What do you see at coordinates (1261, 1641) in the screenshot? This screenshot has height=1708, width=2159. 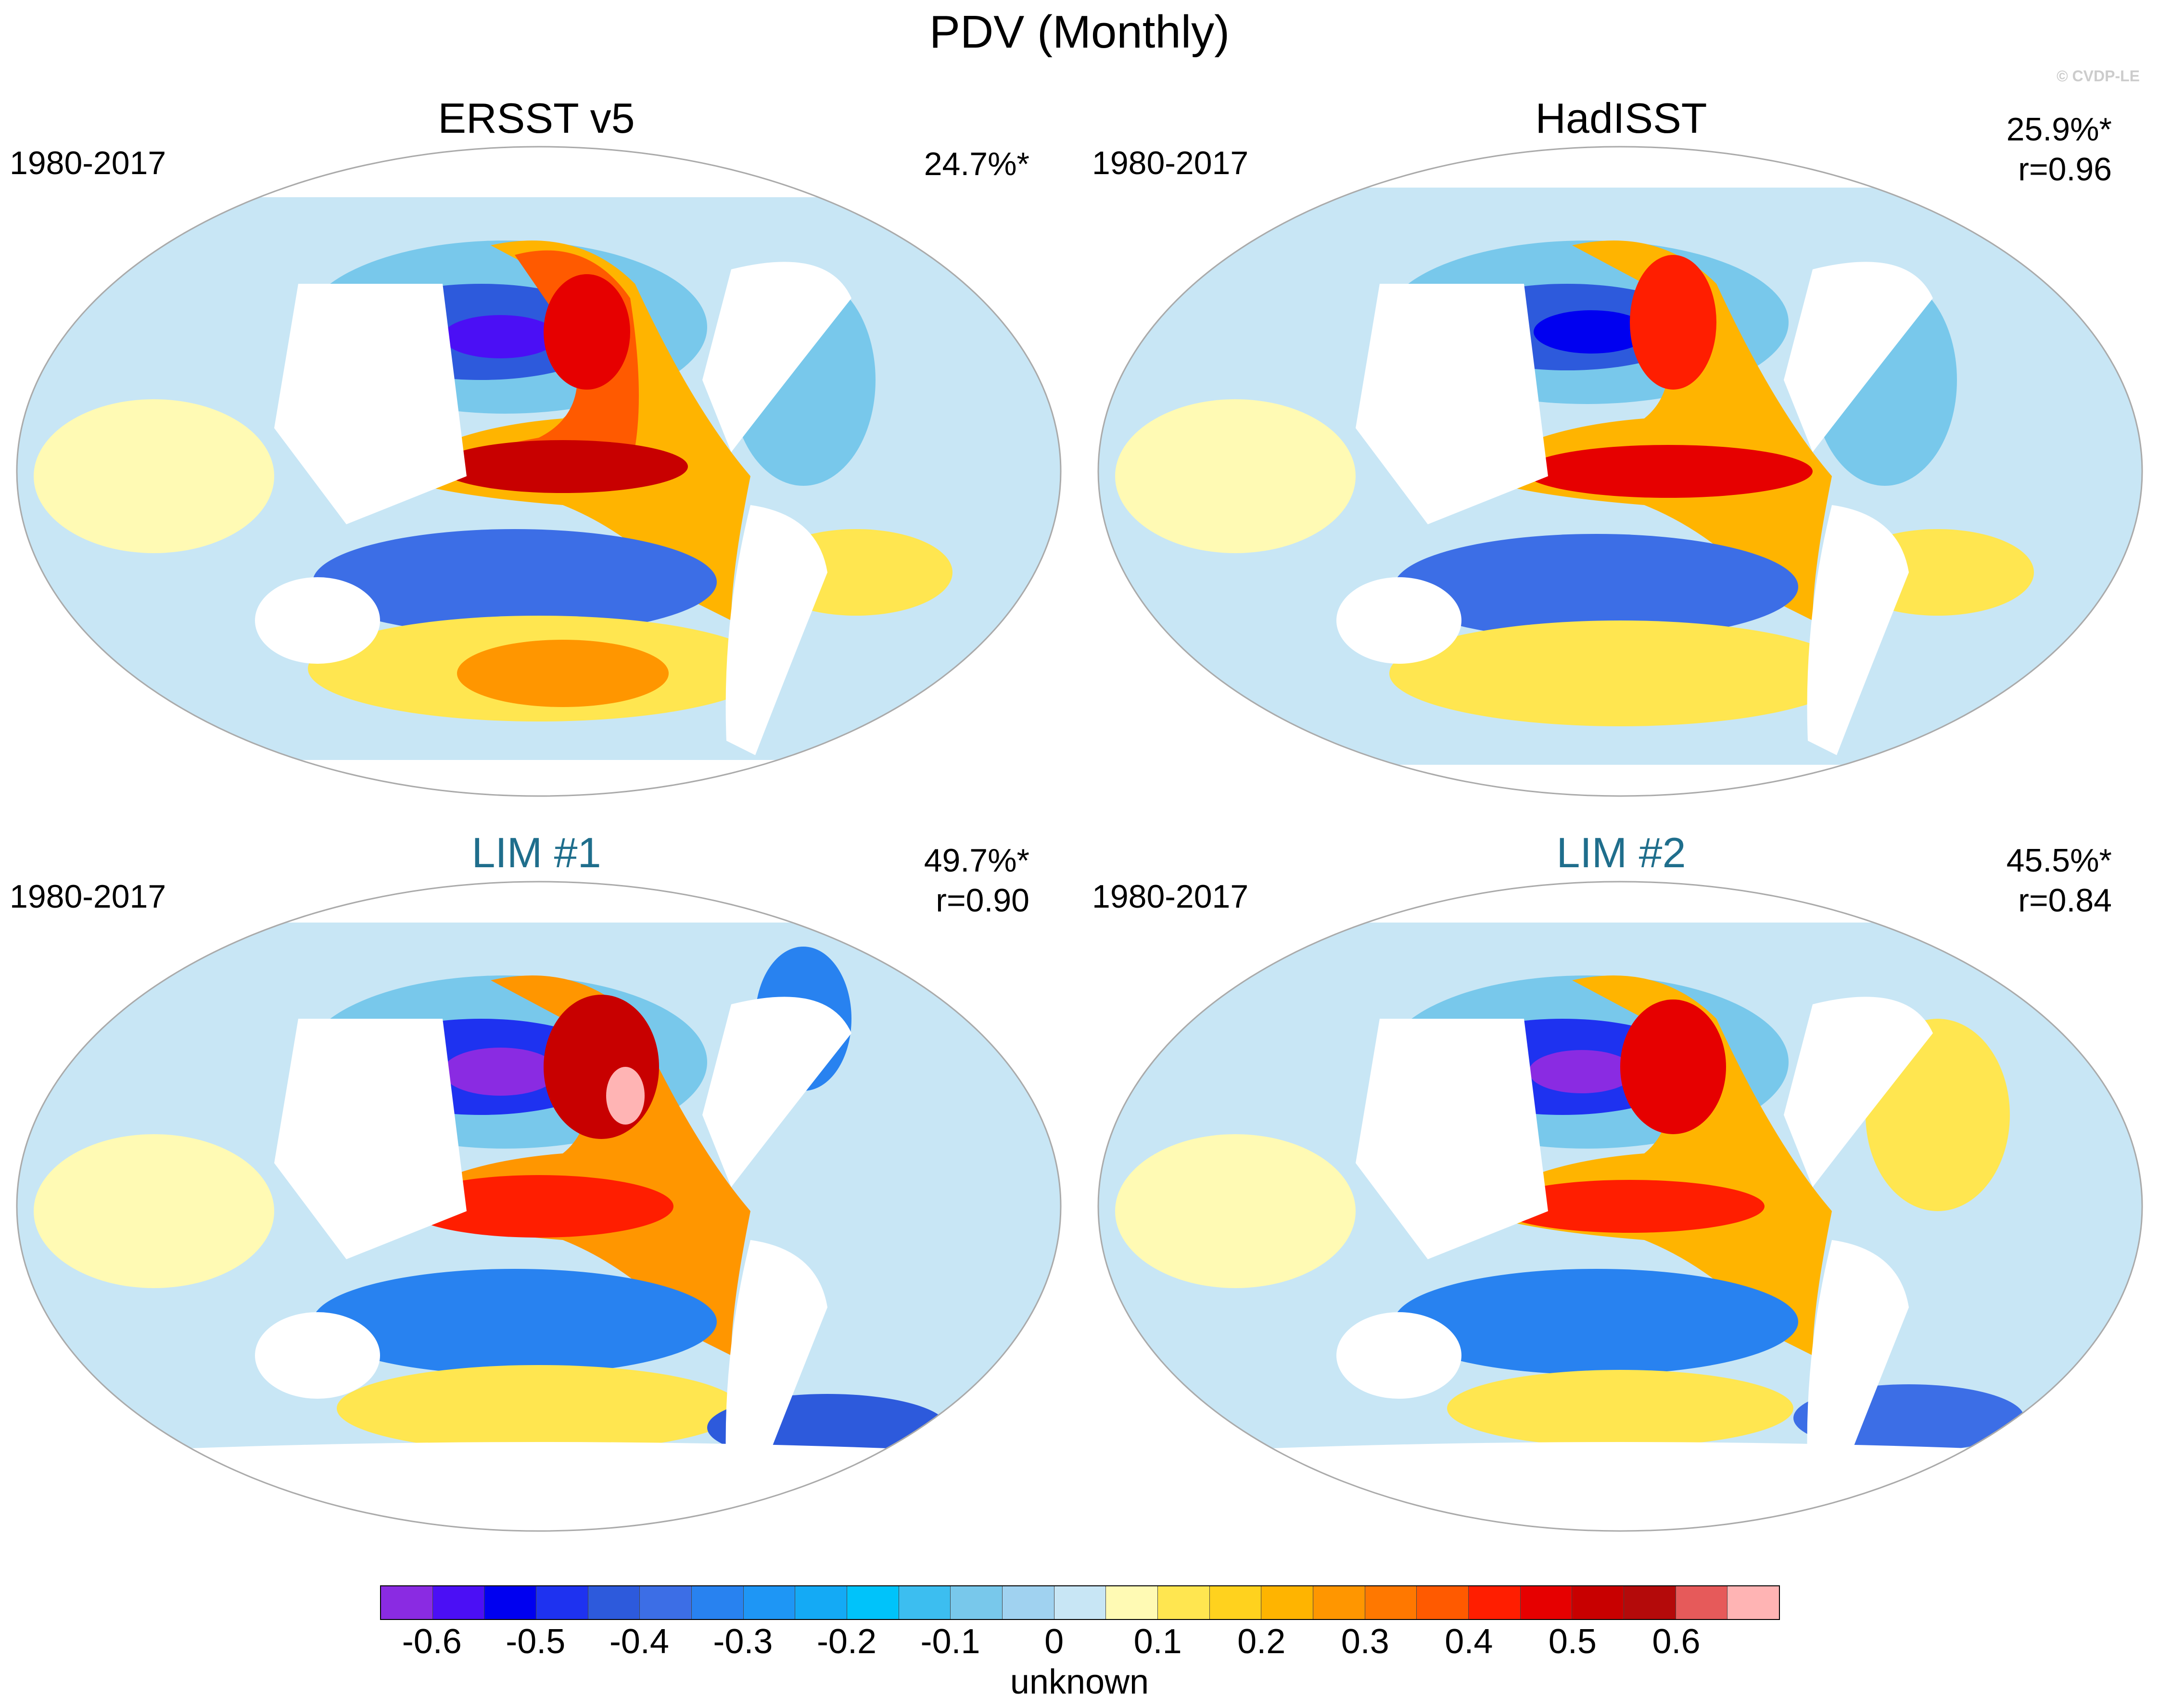 I see `colorbar-tick-label: 0.2` at bounding box center [1261, 1641].